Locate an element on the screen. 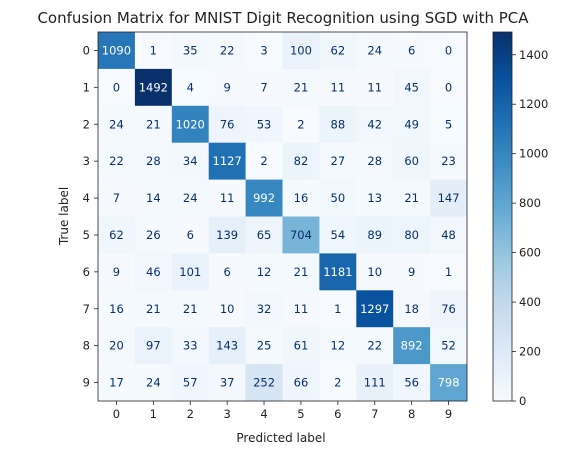  cell-value-label: 3 is located at coordinates (263, 50).